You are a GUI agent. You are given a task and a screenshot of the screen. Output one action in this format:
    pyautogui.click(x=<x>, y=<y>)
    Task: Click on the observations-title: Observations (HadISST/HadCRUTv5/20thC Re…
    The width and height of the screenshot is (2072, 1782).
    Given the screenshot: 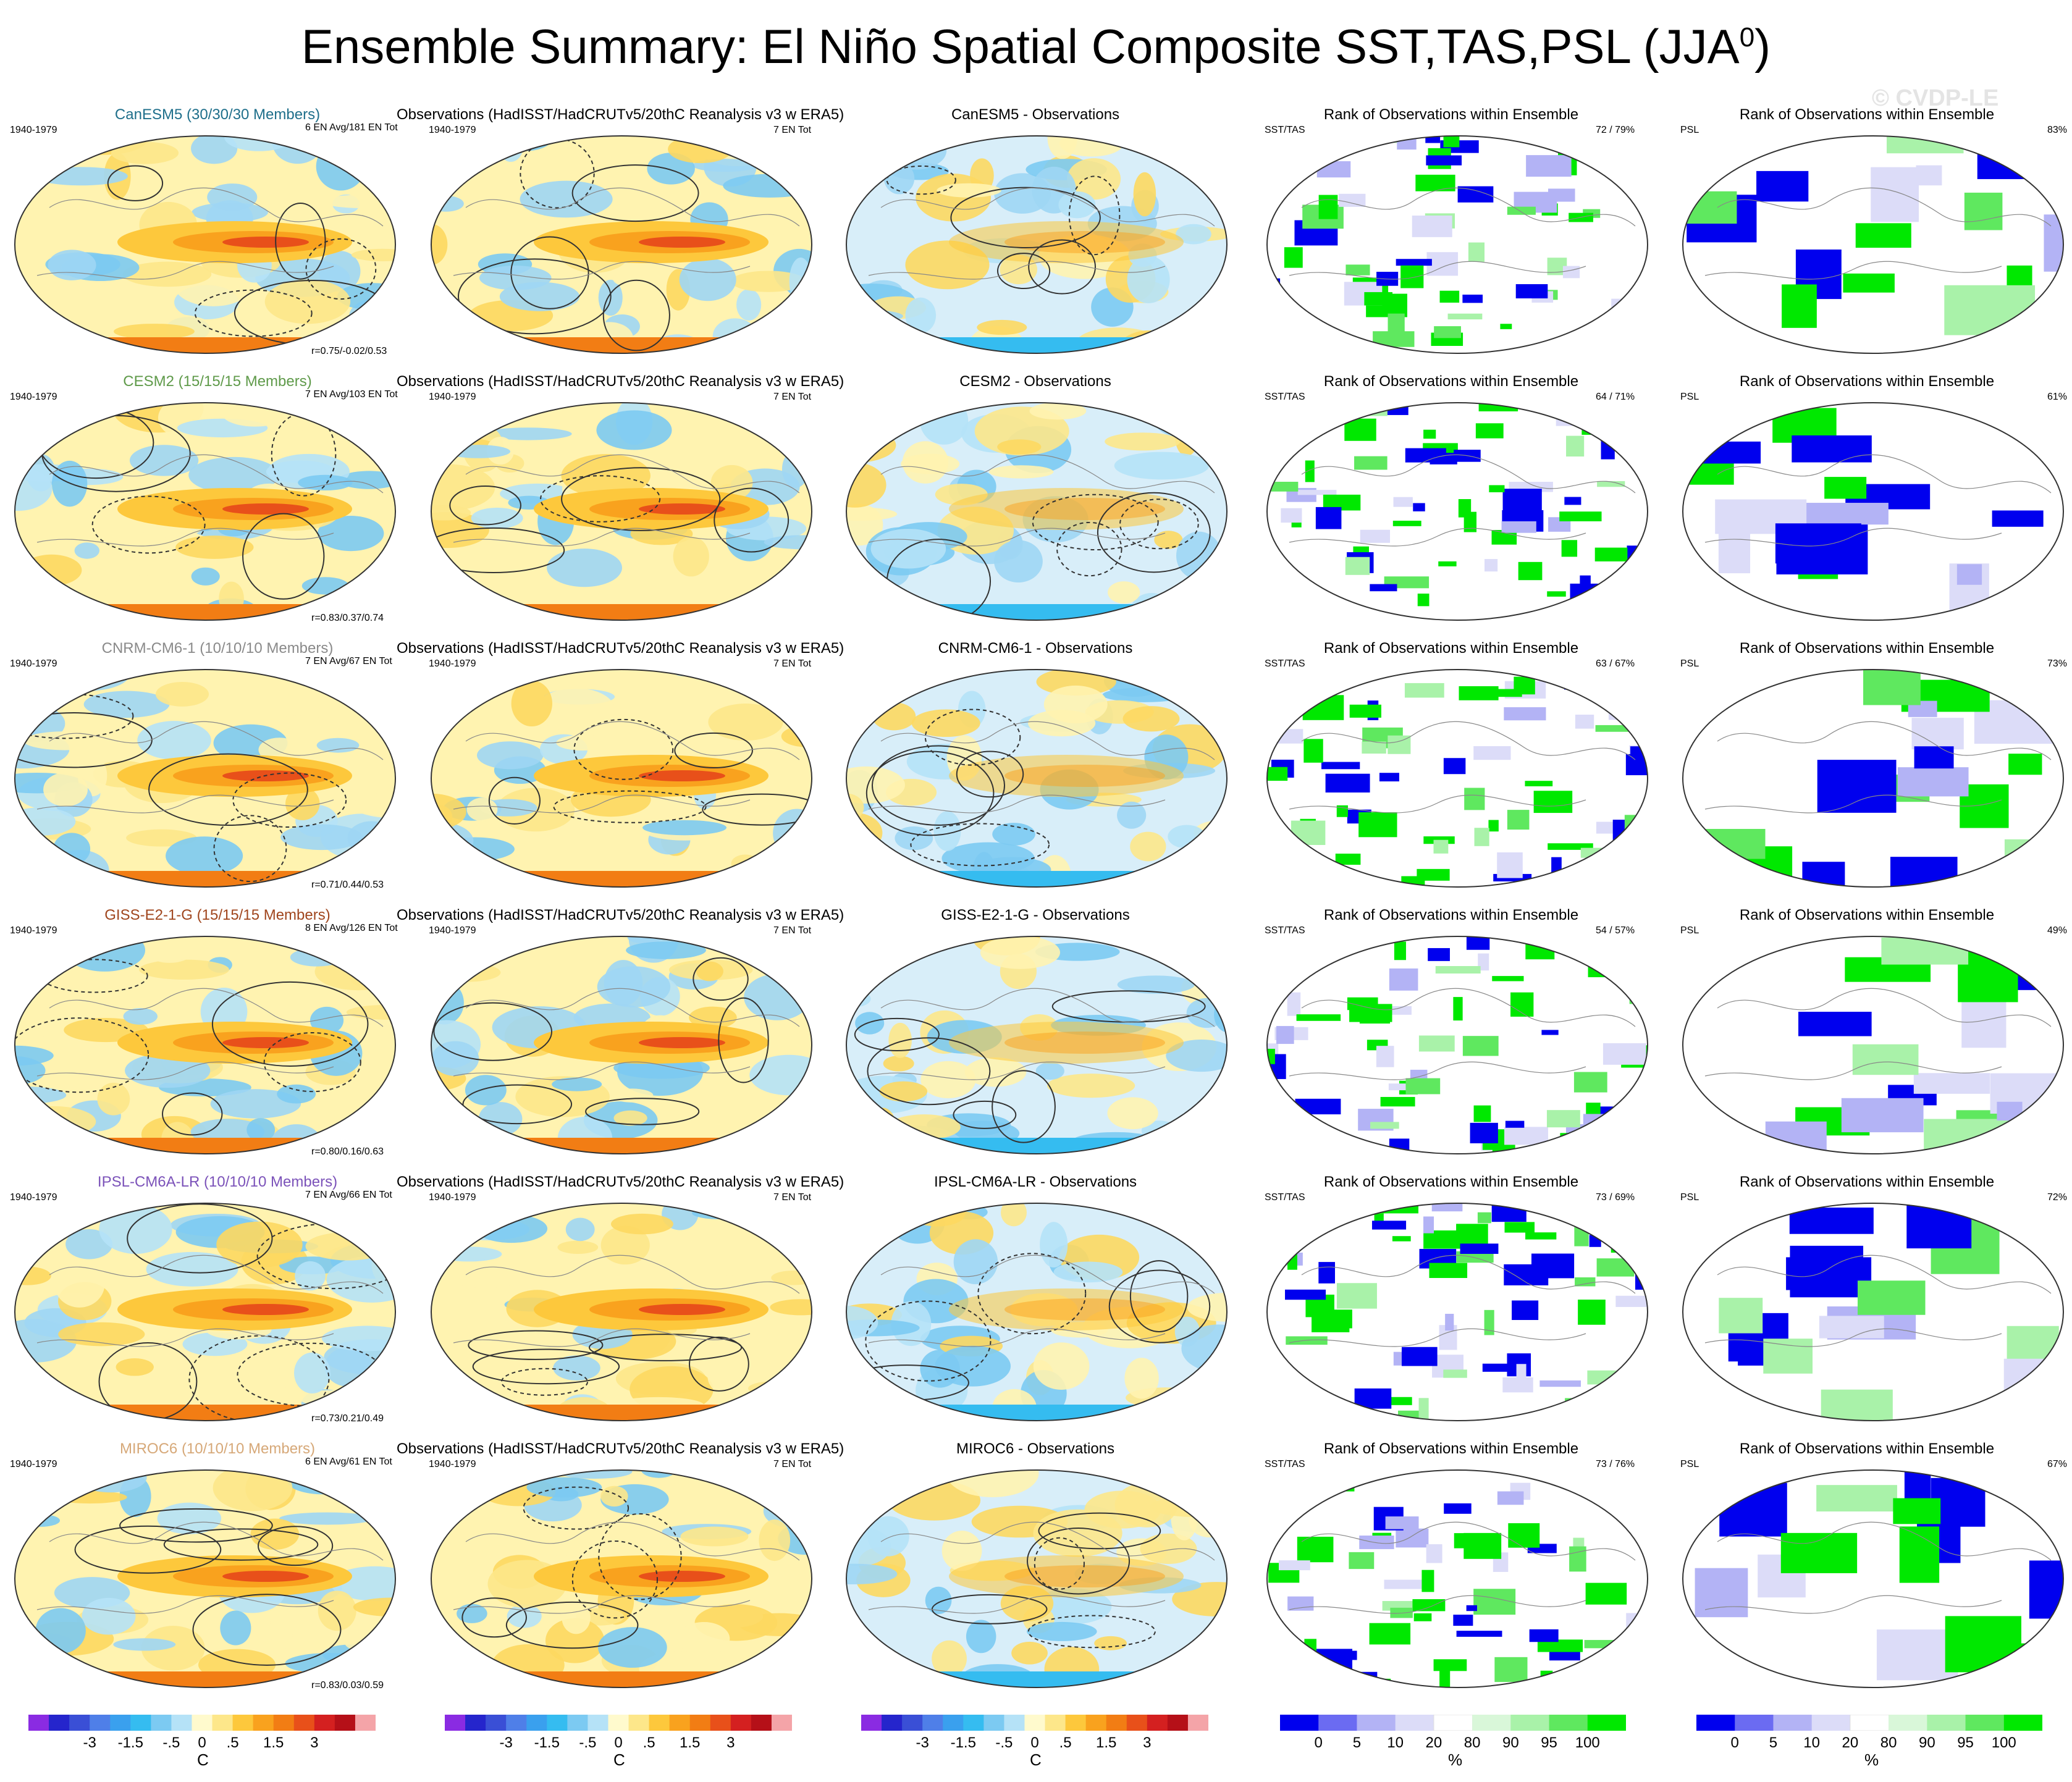 What is the action you would take?
    pyautogui.click(x=620, y=381)
    